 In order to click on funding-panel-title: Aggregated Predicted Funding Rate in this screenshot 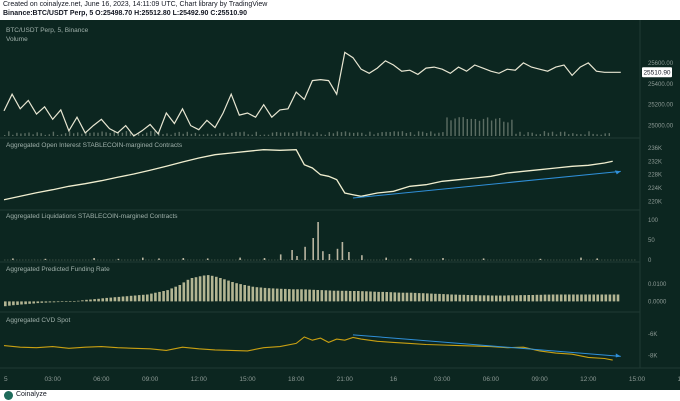, I will do `click(58, 269)`.